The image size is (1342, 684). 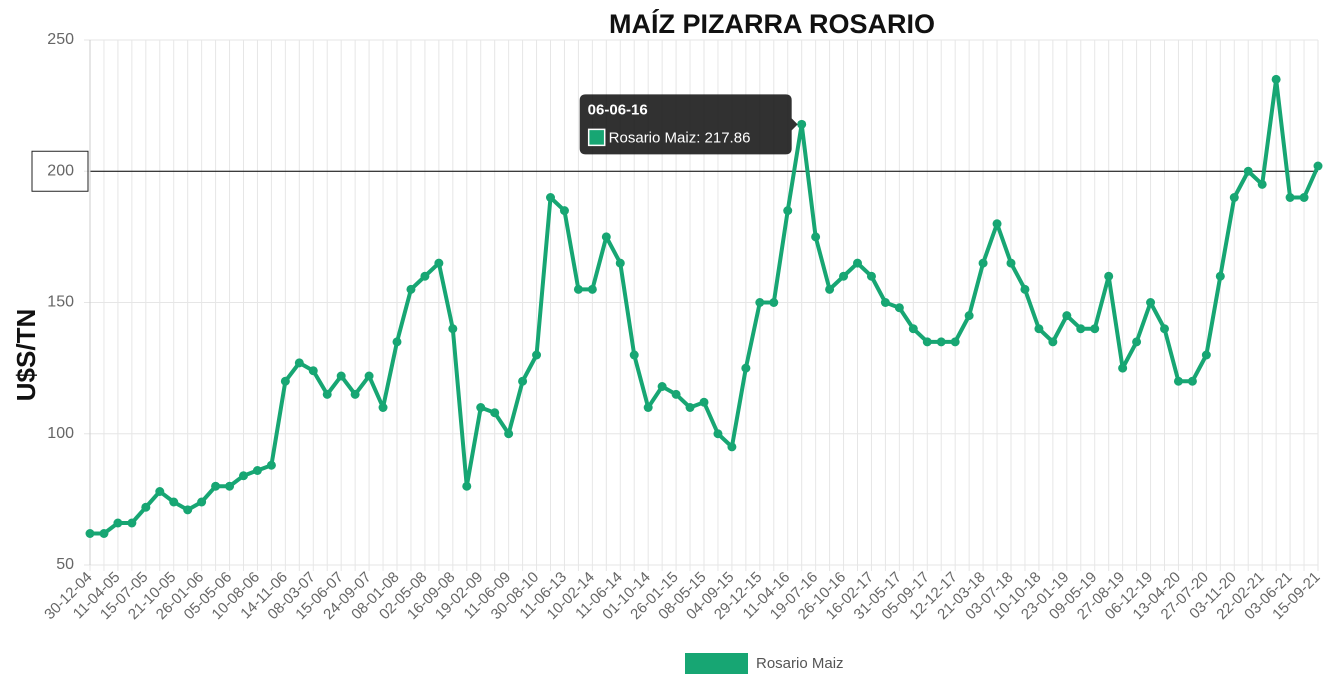 I want to click on y-tick-label: 150, so click(x=60, y=302).